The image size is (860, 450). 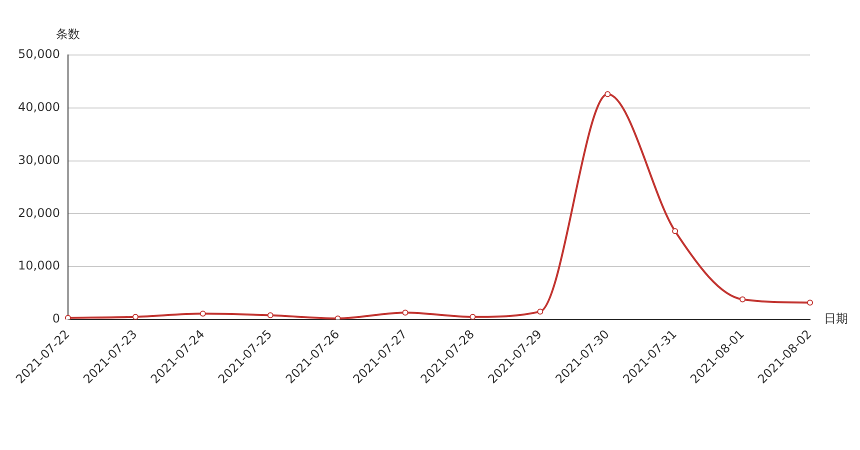 I want to click on y-tick-label: 10,000, so click(x=39, y=265).